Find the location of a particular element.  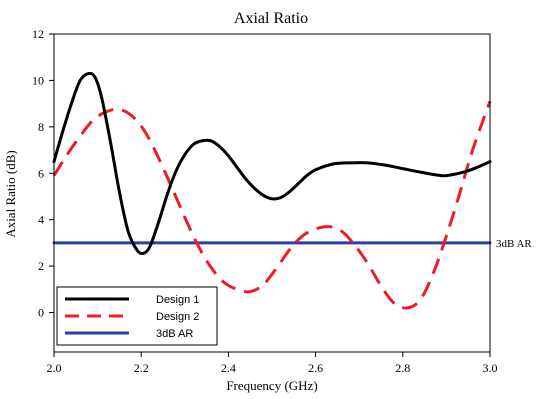

x-tick-label: 3.0 is located at coordinates (490, 368).